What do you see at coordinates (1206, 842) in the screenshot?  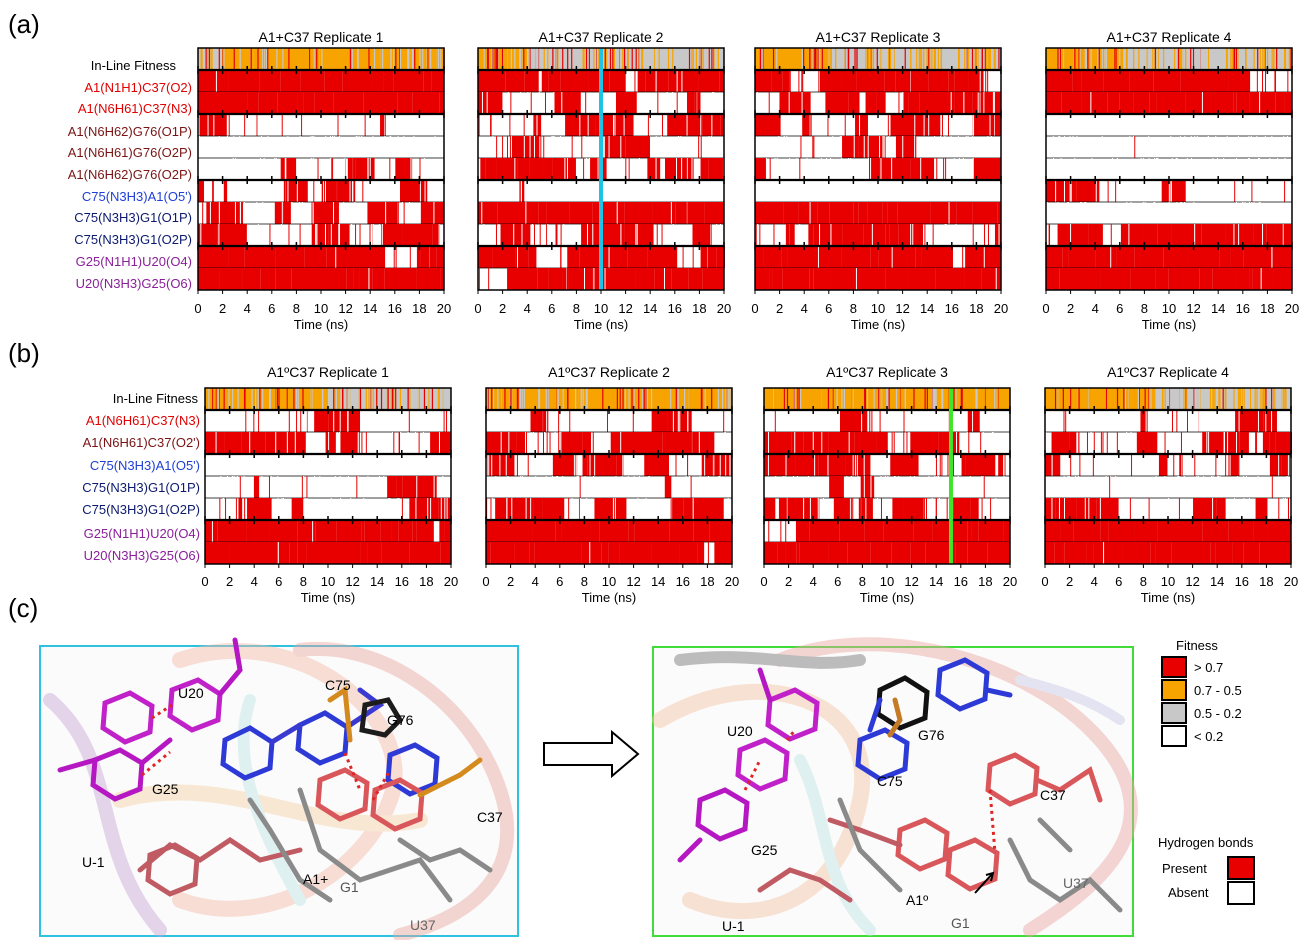 I see `hbond-legend-title: Hydrogen bonds` at bounding box center [1206, 842].